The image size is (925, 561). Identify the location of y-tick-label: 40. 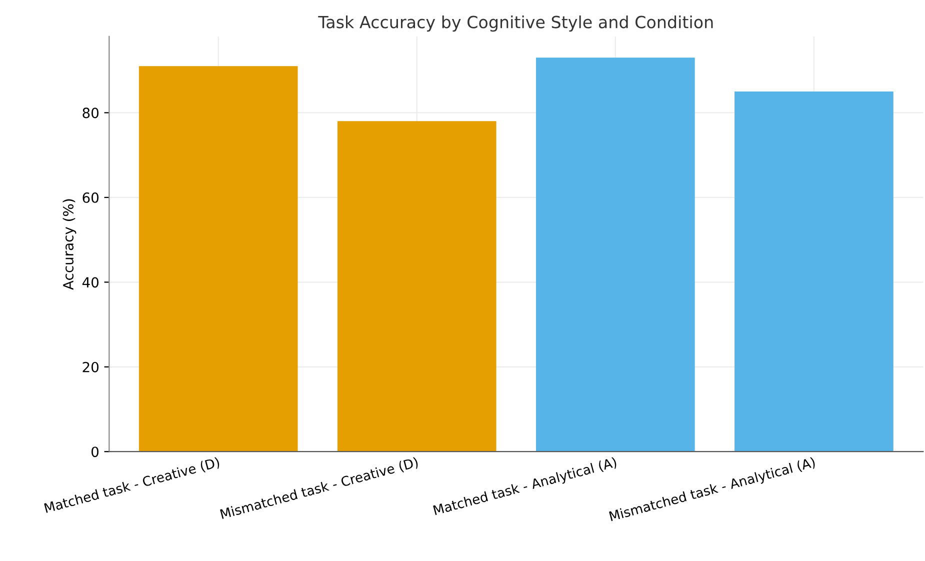
(90, 282).